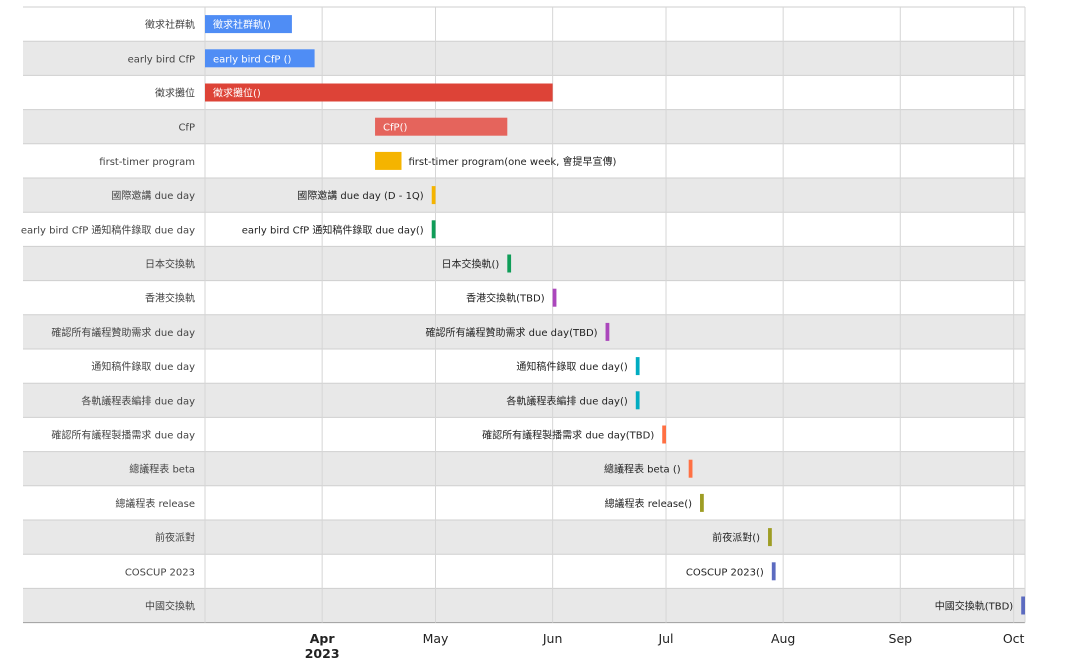 This screenshot has width=1070, height=662. Describe the element at coordinates (901, 638) in the screenshot. I see `x-tick-label: Sep` at that location.